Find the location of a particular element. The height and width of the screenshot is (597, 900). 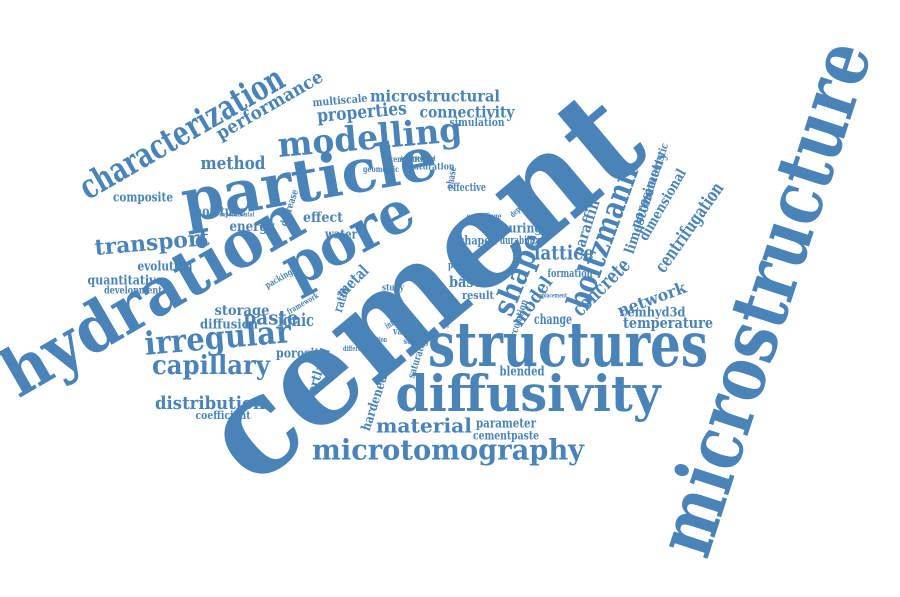

word-diffusion: diffusion is located at coordinates (229, 325).